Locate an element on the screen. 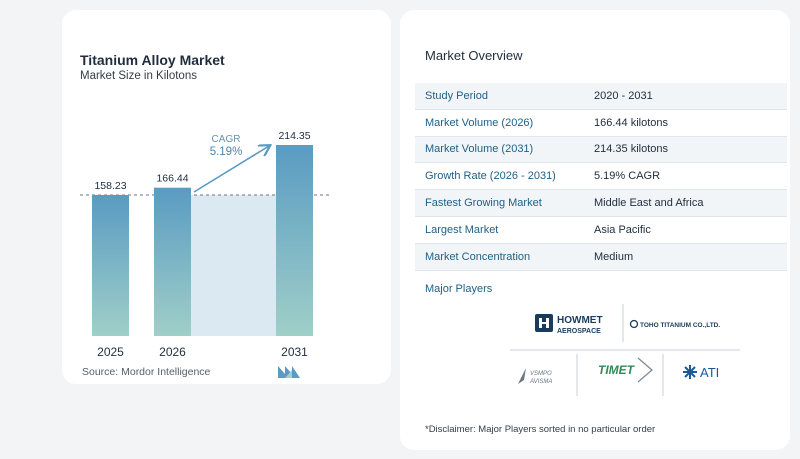 This screenshot has width=800, height=459. cagr-value: 5.19% is located at coordinates (226, 152).